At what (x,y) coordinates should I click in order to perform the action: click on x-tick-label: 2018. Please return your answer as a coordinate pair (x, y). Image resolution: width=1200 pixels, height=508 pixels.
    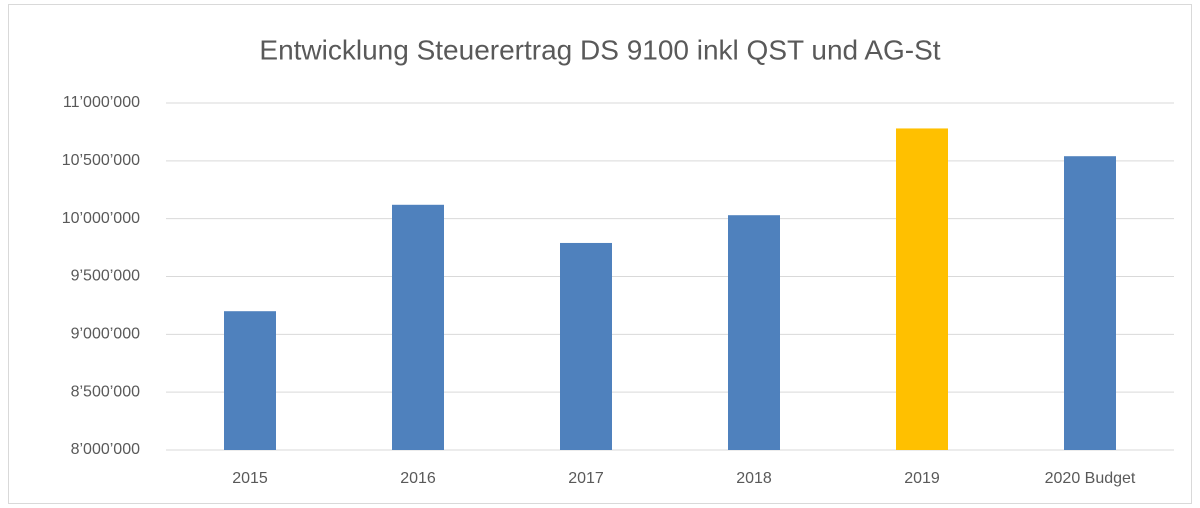
    Looking at the image, I should click on (754, 478).